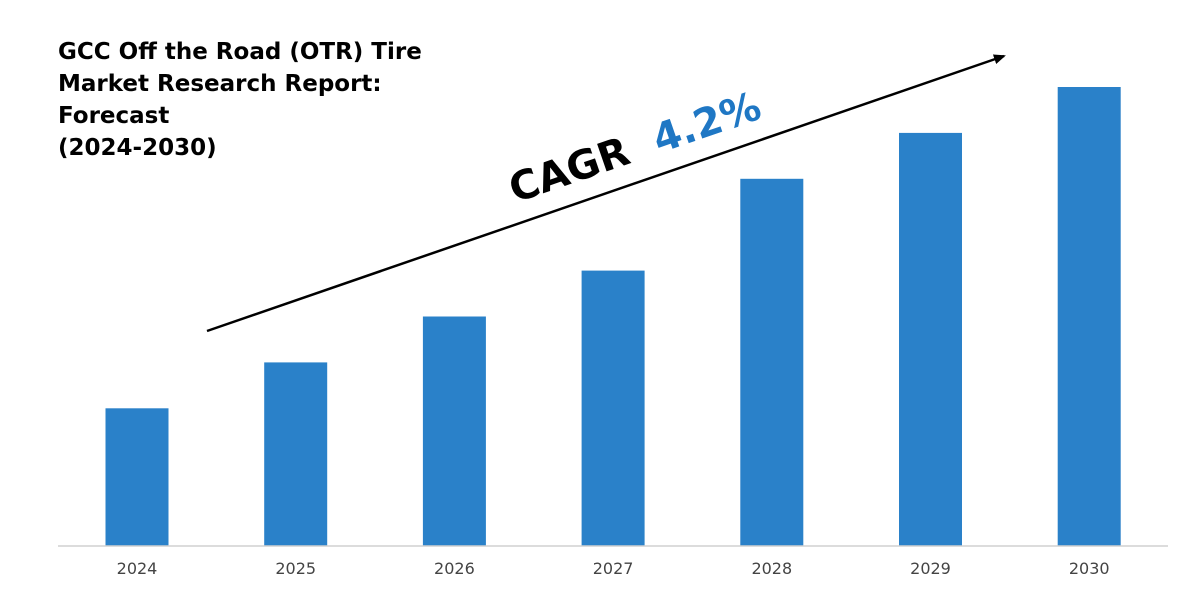 The width and height of the screenshot is (1200, 600). What do you see at coordinates (137, 477) in the screenshot?
I see `bar-2024` at bounding box center [137, 477].